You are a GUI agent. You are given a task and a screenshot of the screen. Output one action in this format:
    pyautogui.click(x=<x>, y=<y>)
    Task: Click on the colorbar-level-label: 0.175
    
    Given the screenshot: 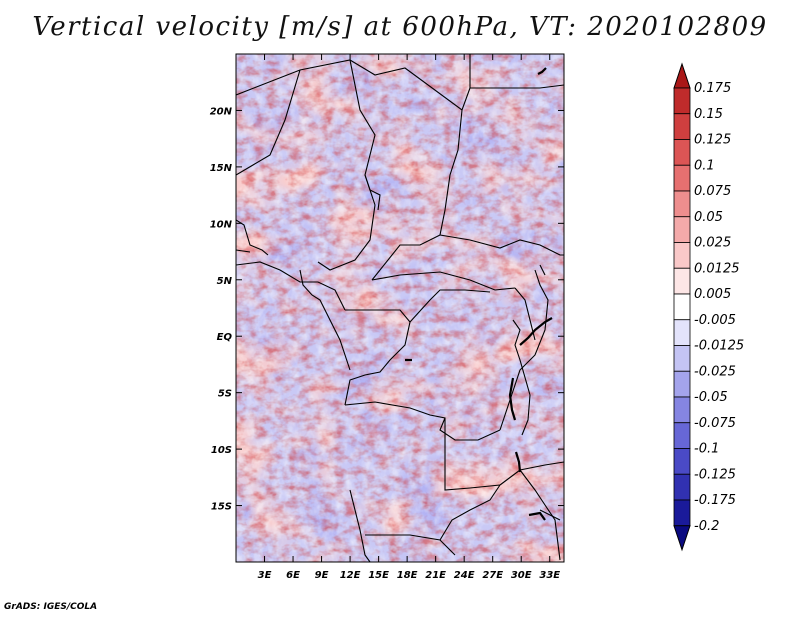 What is the action you would take?
    pyautogui.click(x=712, y=88)
    